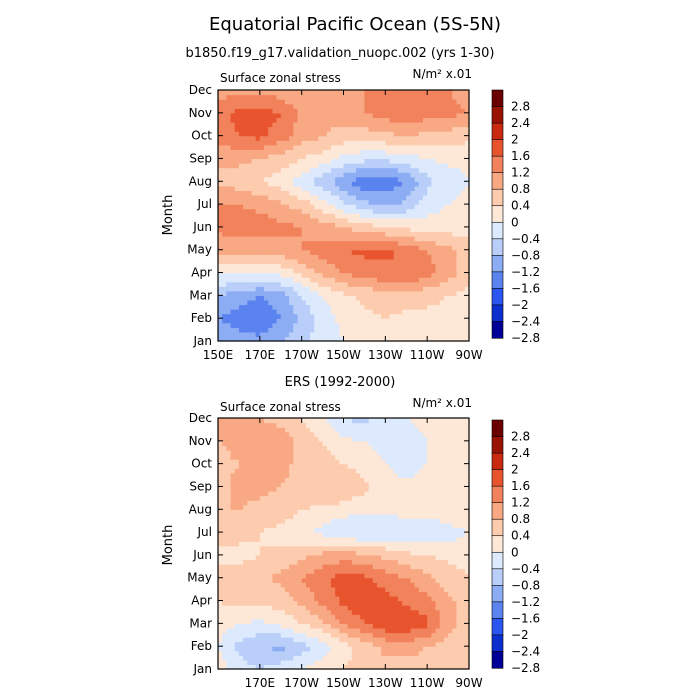 This screenshot has width=700, height=700. What do you see at coordinates (201, 273) in the screenshot?
I see `y-tick-label: Apr` at bounding box center [201, 273].